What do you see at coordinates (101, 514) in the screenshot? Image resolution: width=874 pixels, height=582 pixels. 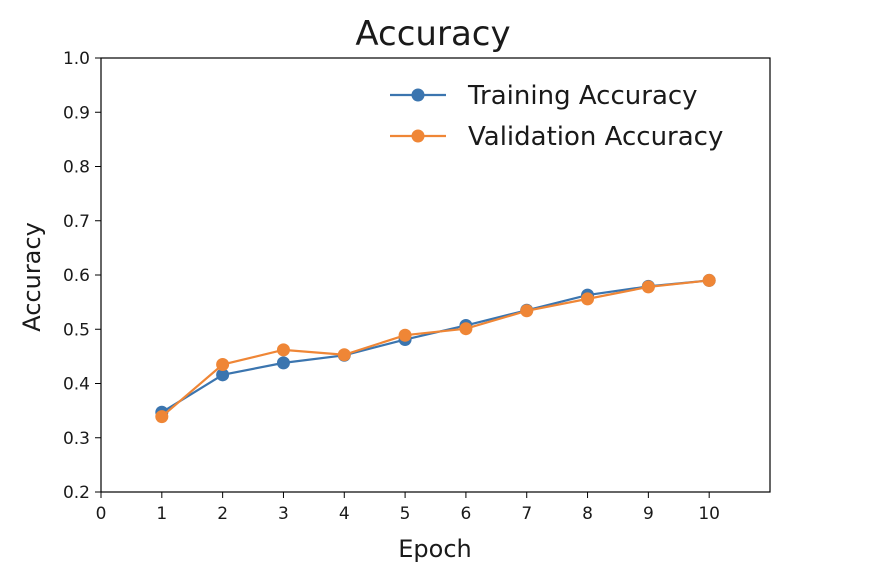 I see `x-tick-label: 0` at bounding box center [101, 514].